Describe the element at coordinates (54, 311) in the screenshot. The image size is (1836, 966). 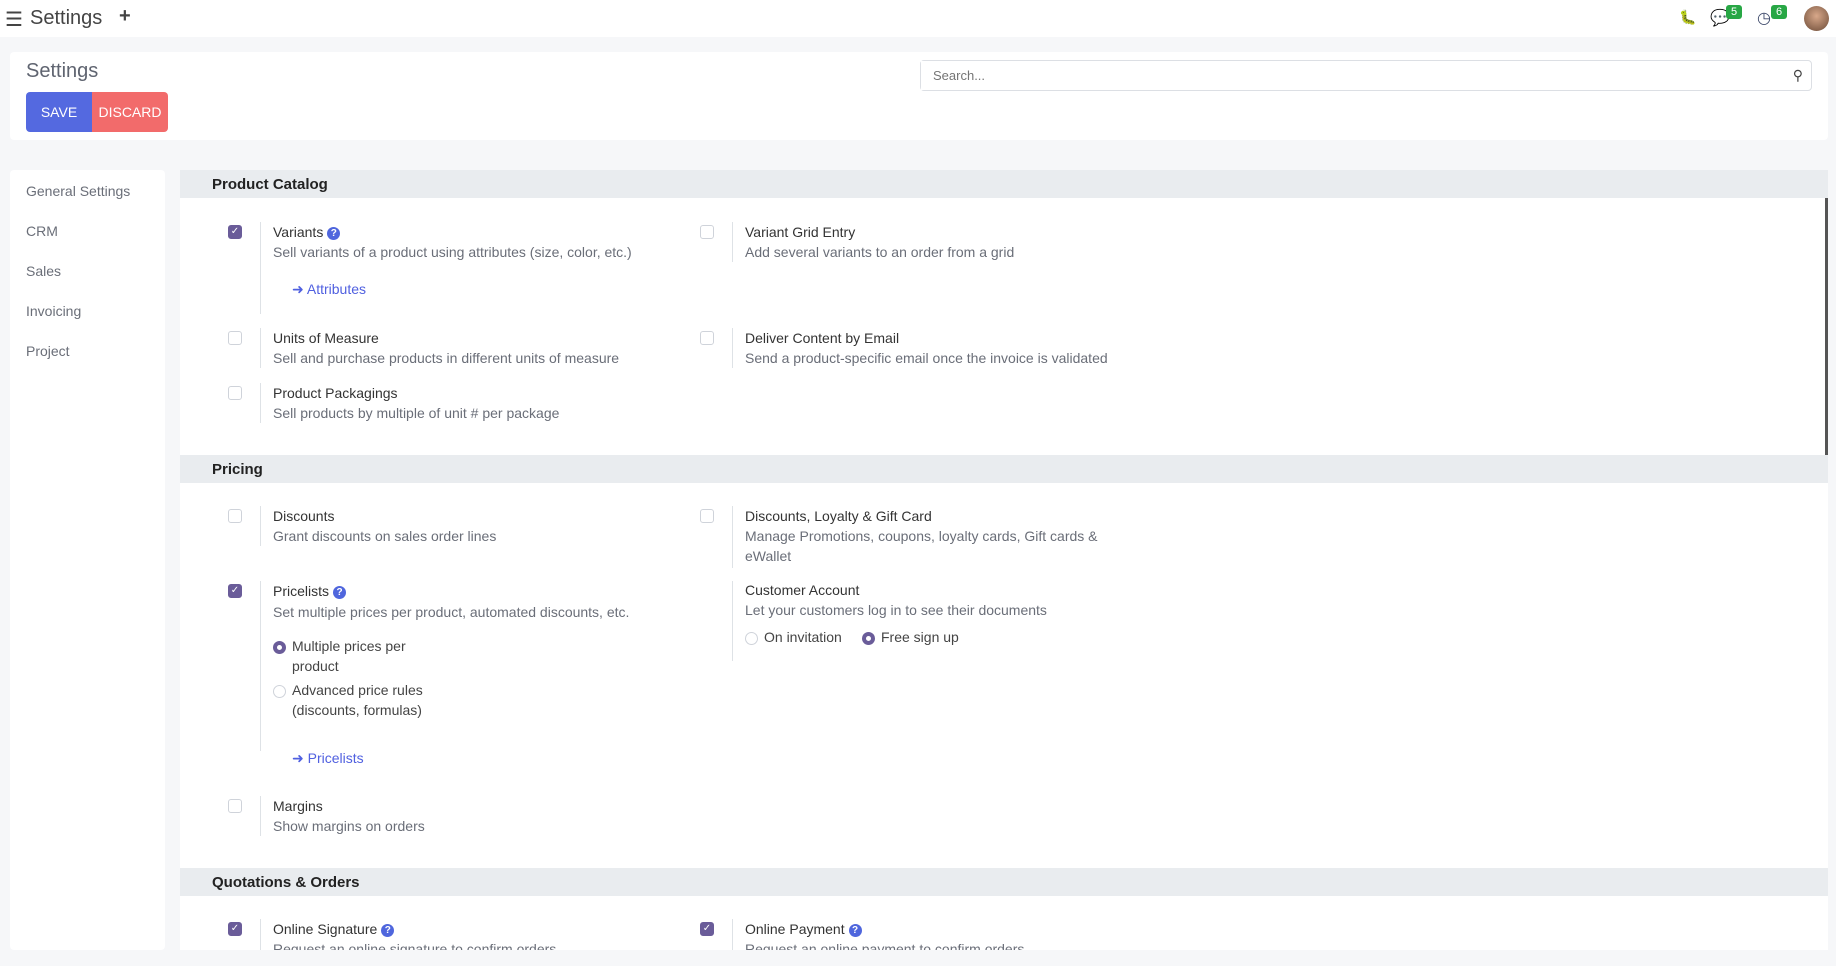
I see `sidebar-item-invoicing: Invoicing` at that location.